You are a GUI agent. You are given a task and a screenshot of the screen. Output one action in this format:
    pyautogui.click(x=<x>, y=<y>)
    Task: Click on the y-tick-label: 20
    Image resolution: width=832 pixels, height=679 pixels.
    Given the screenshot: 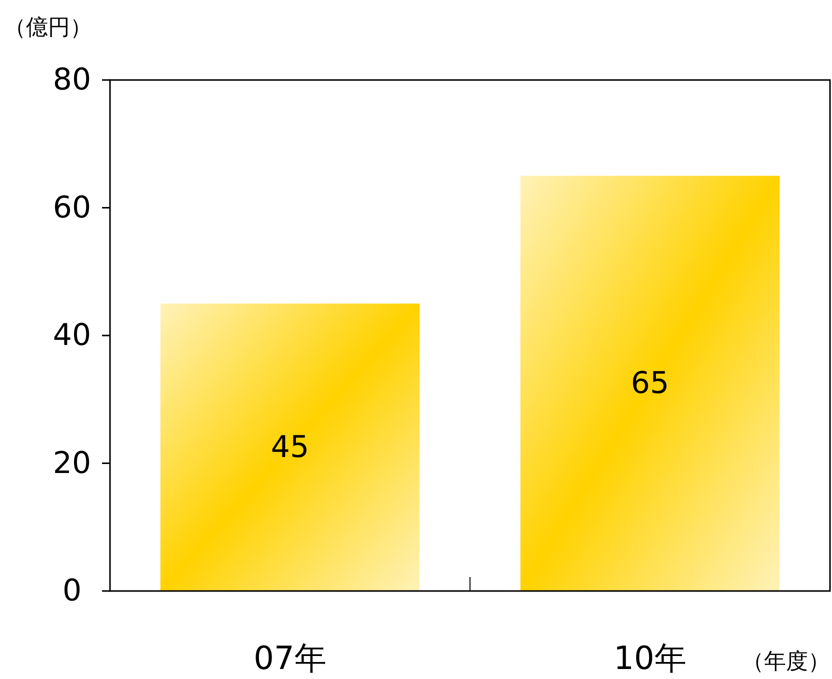 What is the action you would take?
    pyautogui.click(x=72, y=463)
    